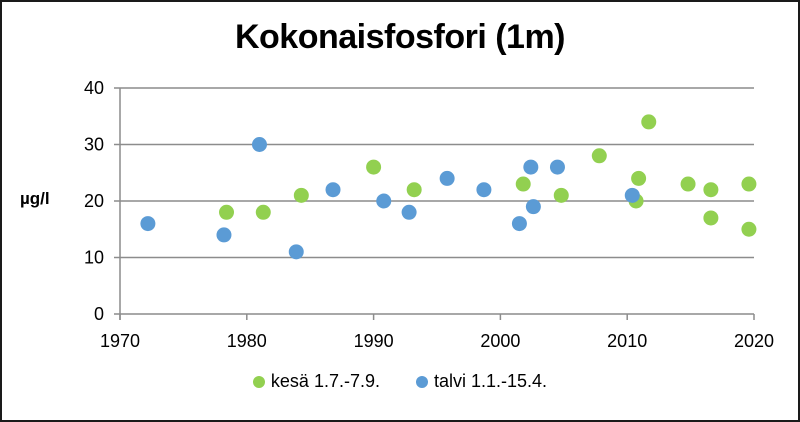 This screenshot has width=800, height=422. Describe the element at coordinates (258, 381) in the screenshot. I see `green-dot-icon` at that location.